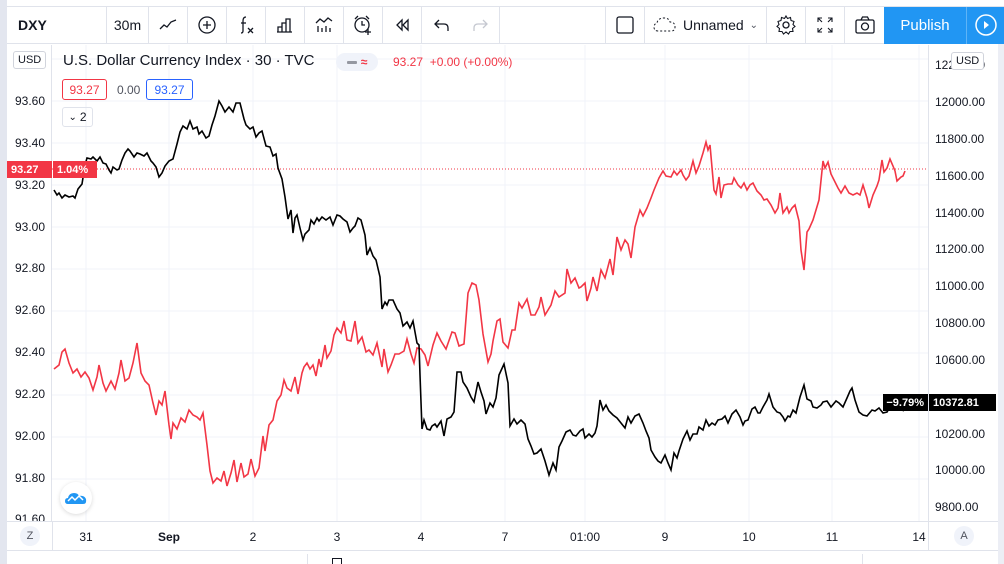 The height and width of the screenshot is (564, 1004). I want to click on time-label: 01:00, so click(585, 537).